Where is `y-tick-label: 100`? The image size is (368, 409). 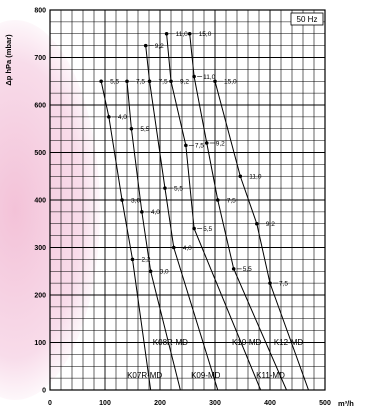 y-tick-label: 100 is located at coordinates (40, 343).